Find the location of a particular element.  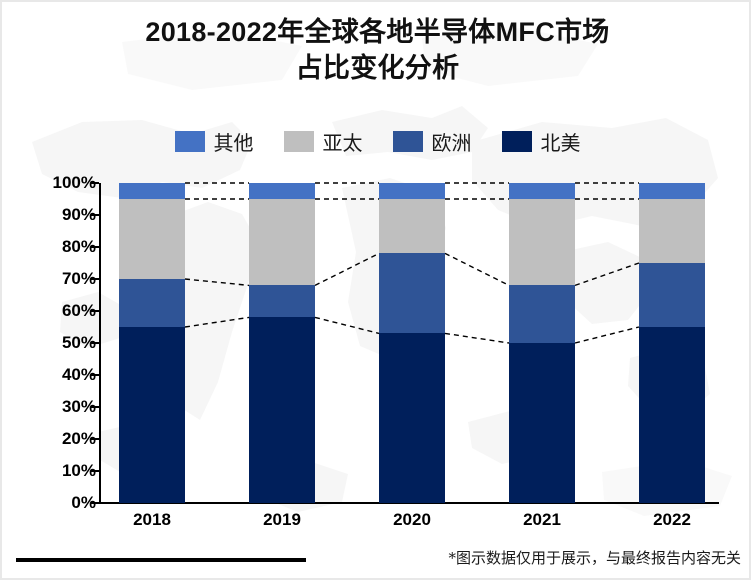

footer-rule is located at coordinates (161, 560).